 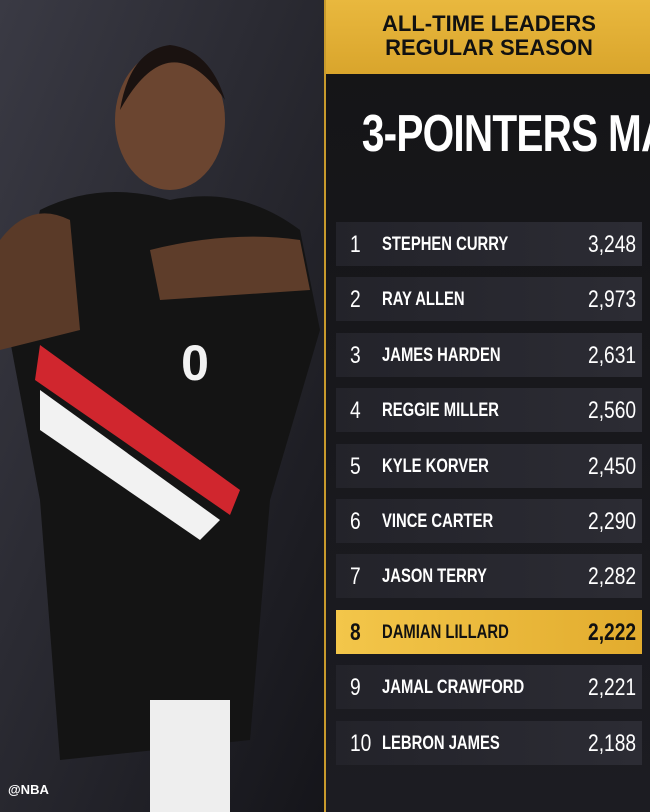 I want to click on three-pointers: 2,282, so click(x=611, y=577).